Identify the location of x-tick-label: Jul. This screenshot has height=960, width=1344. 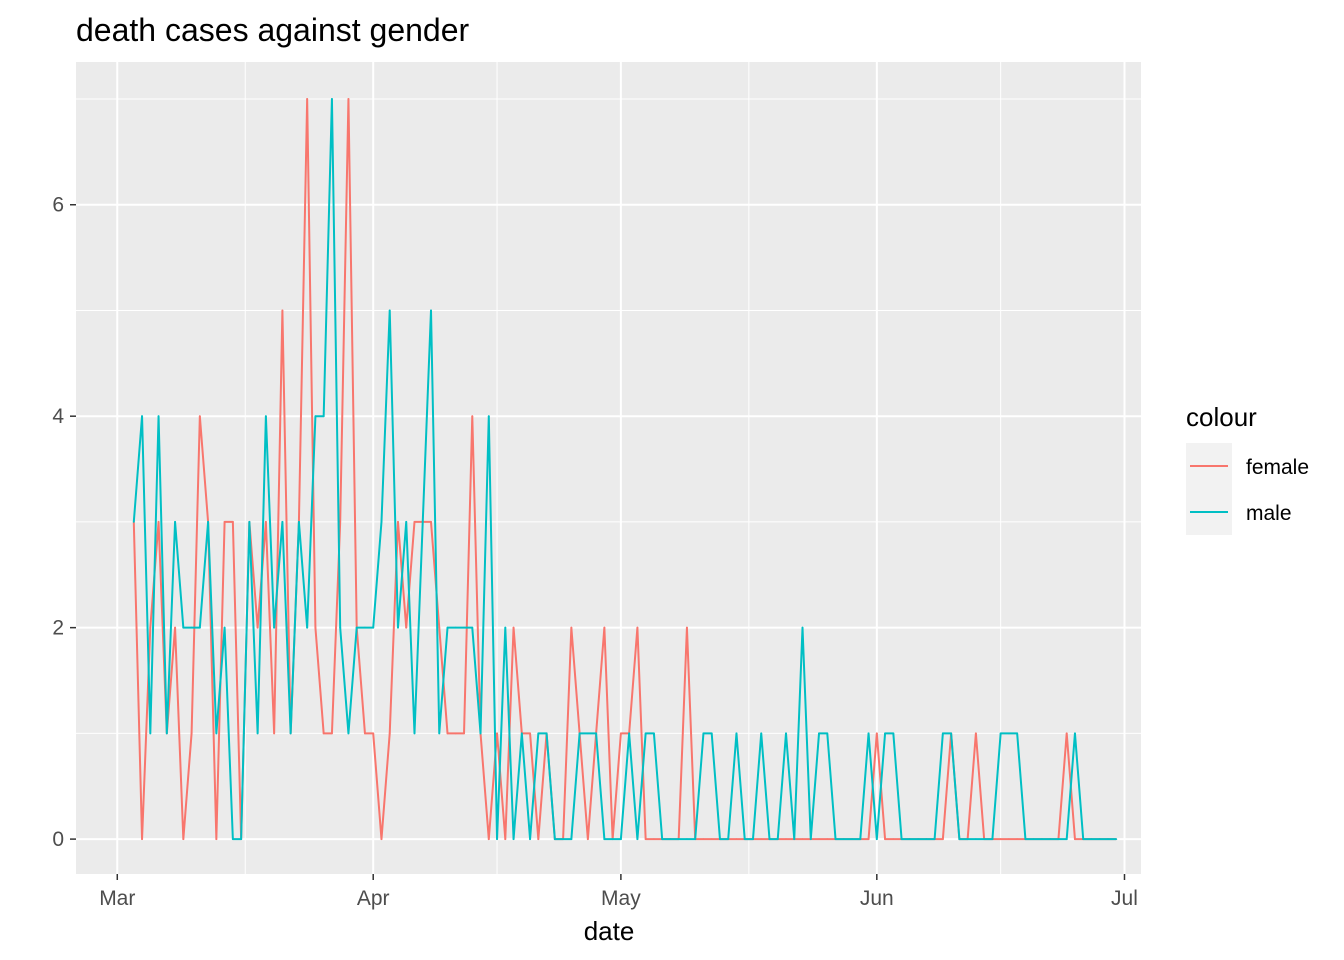
(1124, 898).